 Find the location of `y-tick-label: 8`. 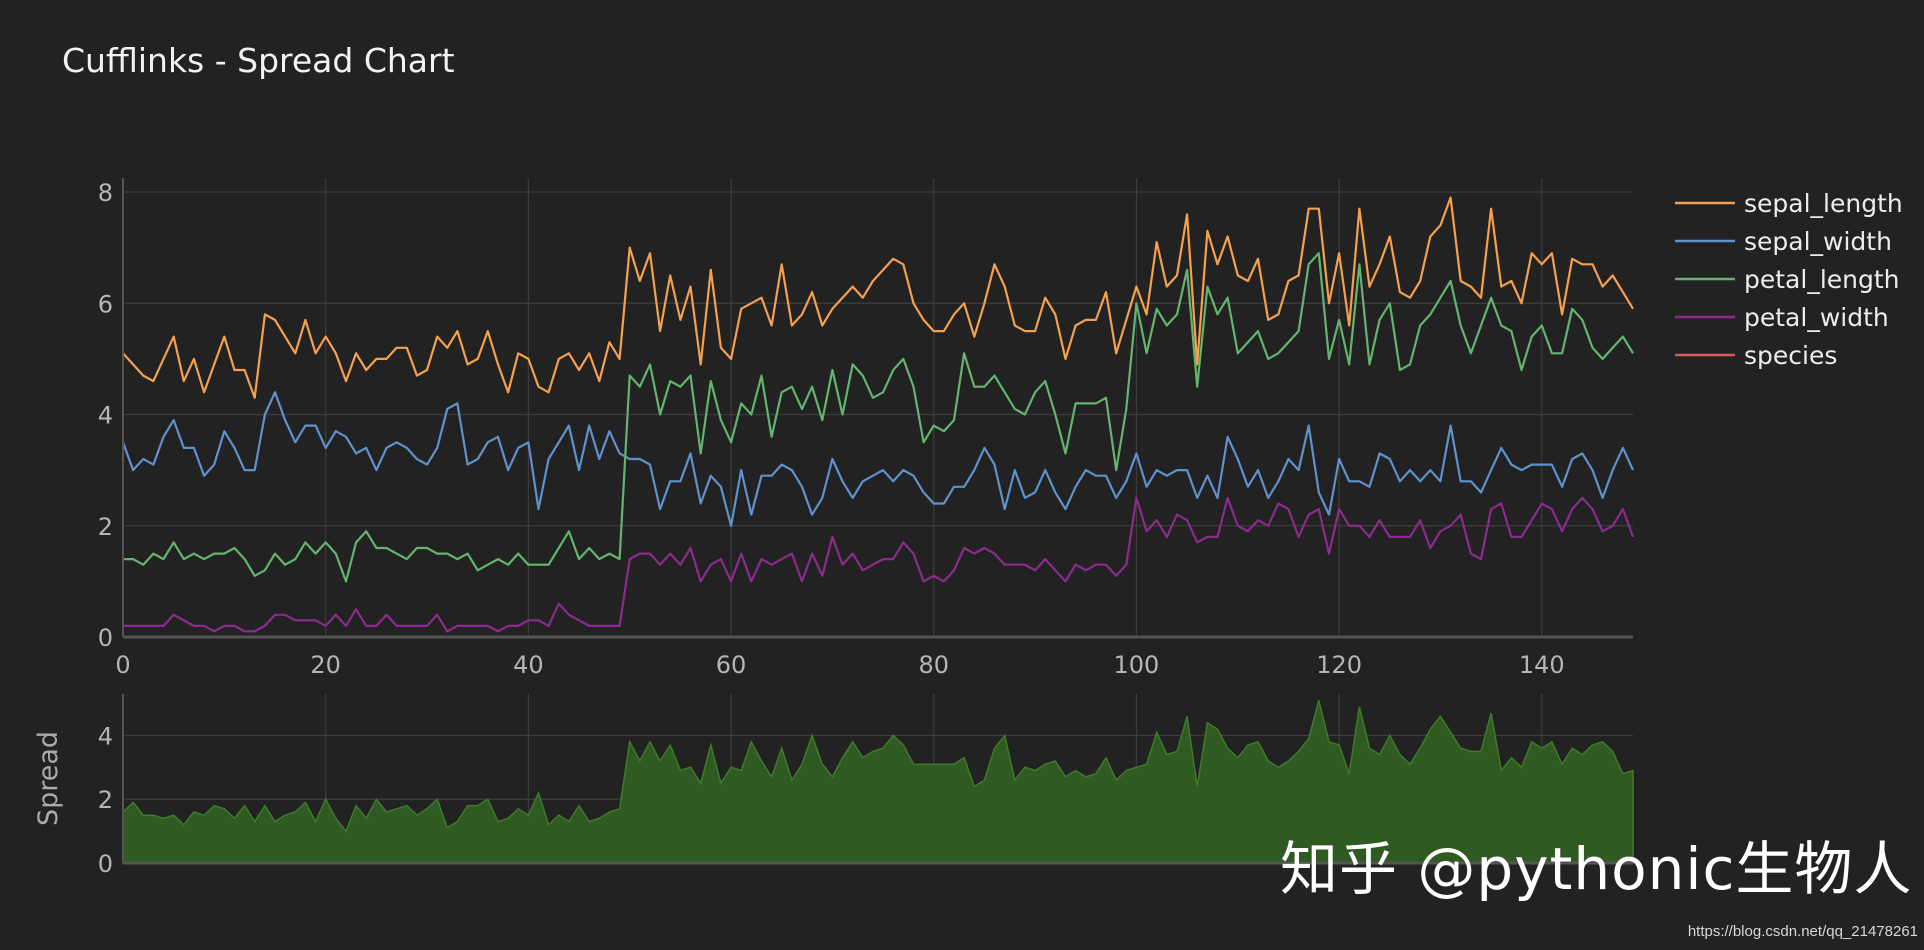

y-tick-label: 8 is located at coordinates (105, 193).